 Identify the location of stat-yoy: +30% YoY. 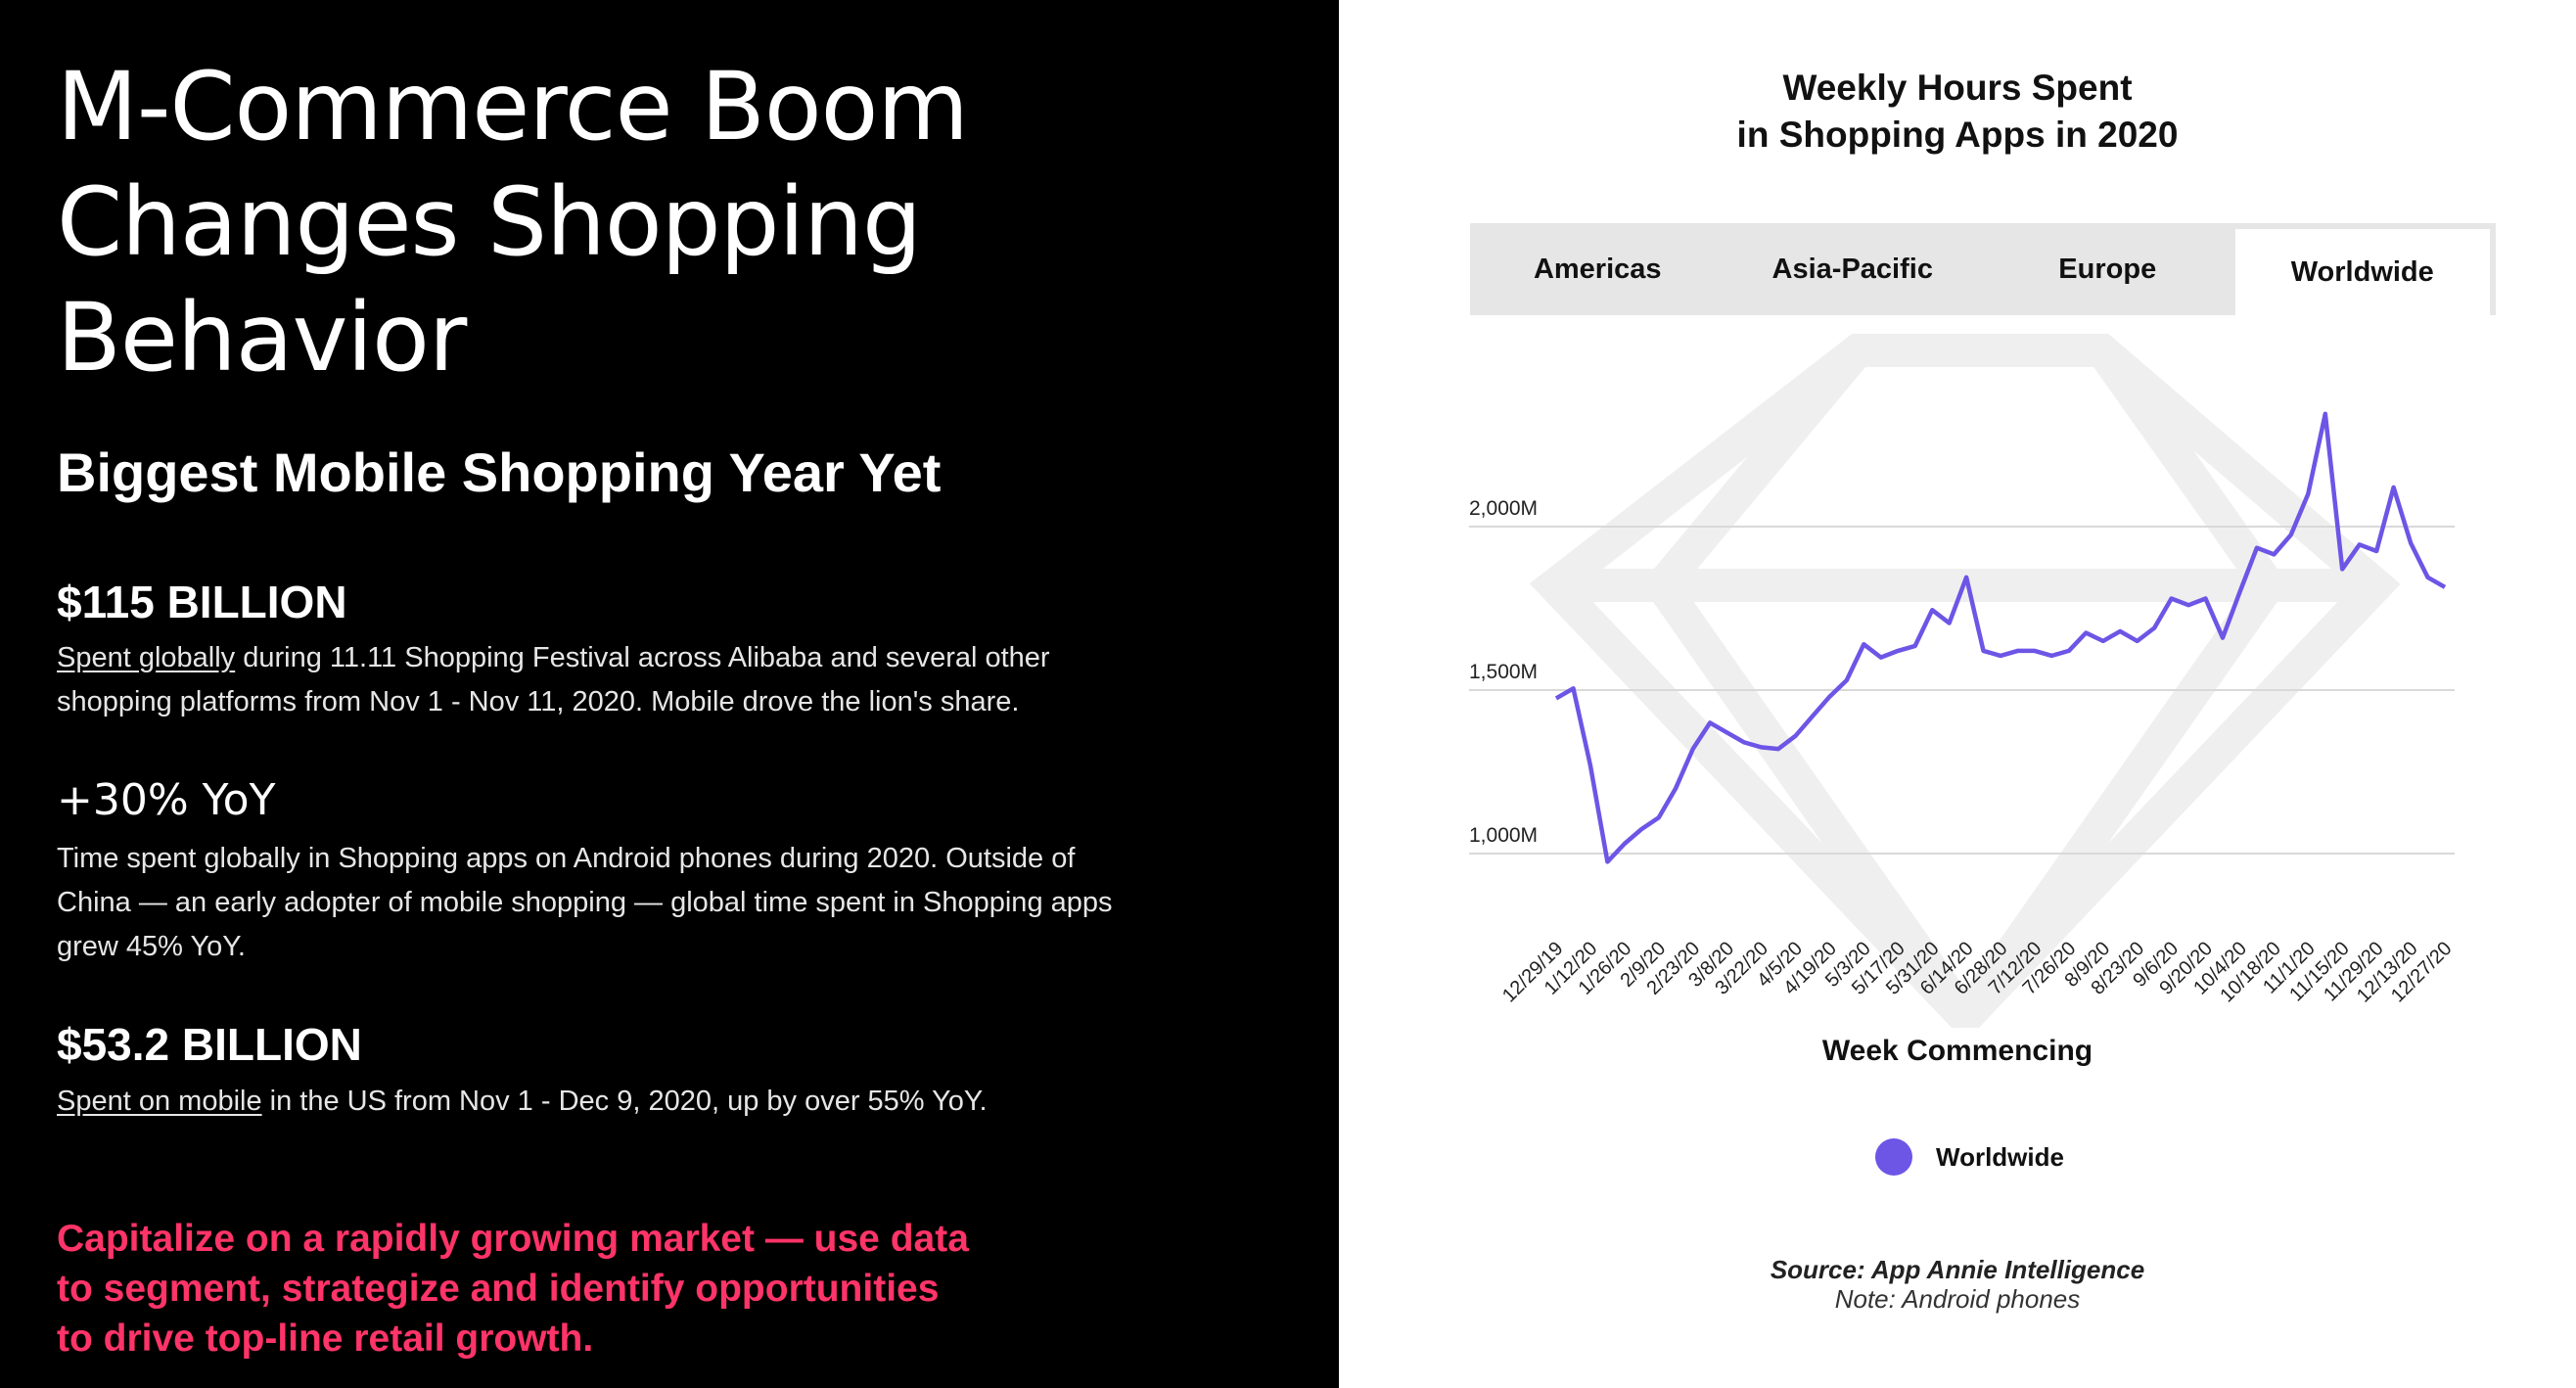
(166, 800).